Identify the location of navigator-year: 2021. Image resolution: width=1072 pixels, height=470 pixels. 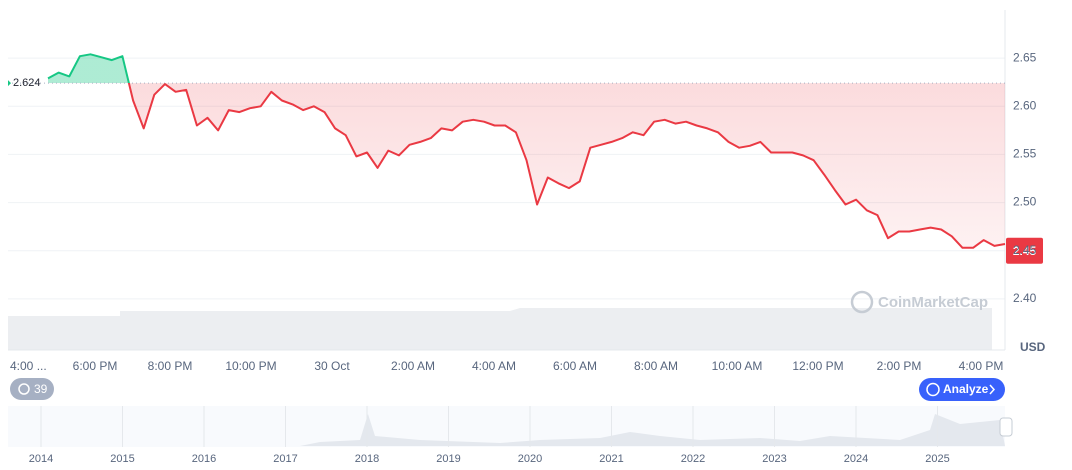
(611, 459).